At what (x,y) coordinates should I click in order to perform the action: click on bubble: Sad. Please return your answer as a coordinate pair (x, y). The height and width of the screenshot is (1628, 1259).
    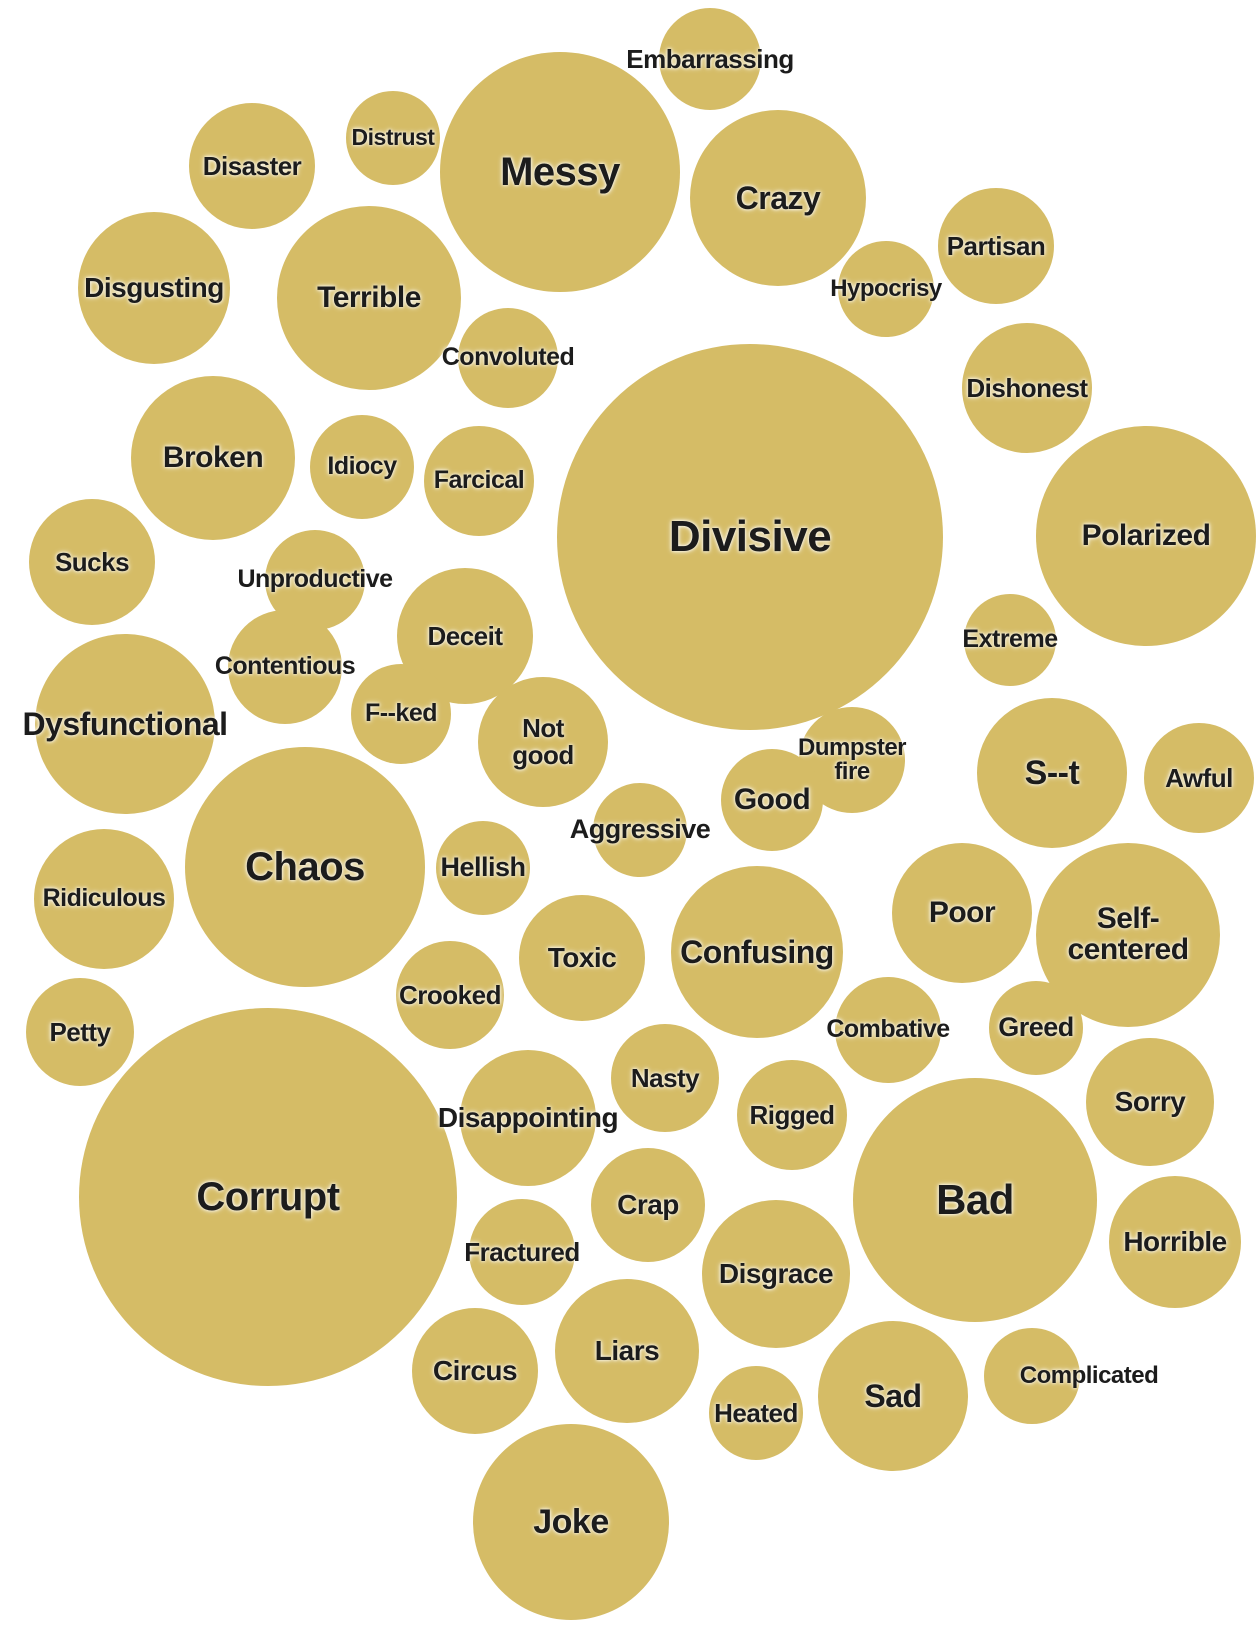
    Looking at the image, I should click on (893, 1396).